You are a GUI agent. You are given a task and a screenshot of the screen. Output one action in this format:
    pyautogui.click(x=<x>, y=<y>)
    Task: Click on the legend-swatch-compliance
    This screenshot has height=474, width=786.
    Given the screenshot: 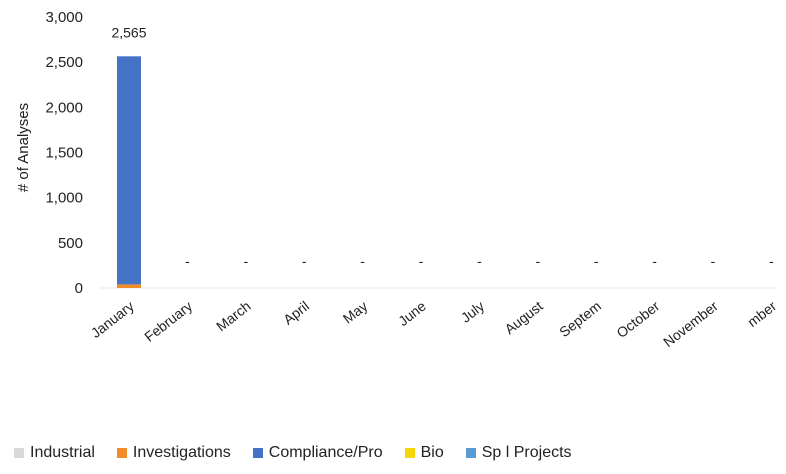 What is the action you would take?
    pyautogui.click(x=257, y=453)
    